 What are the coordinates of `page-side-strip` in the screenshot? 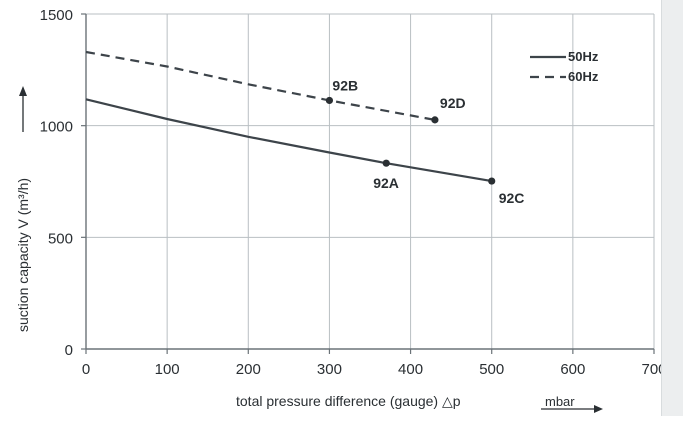 It's located at (672, 208).